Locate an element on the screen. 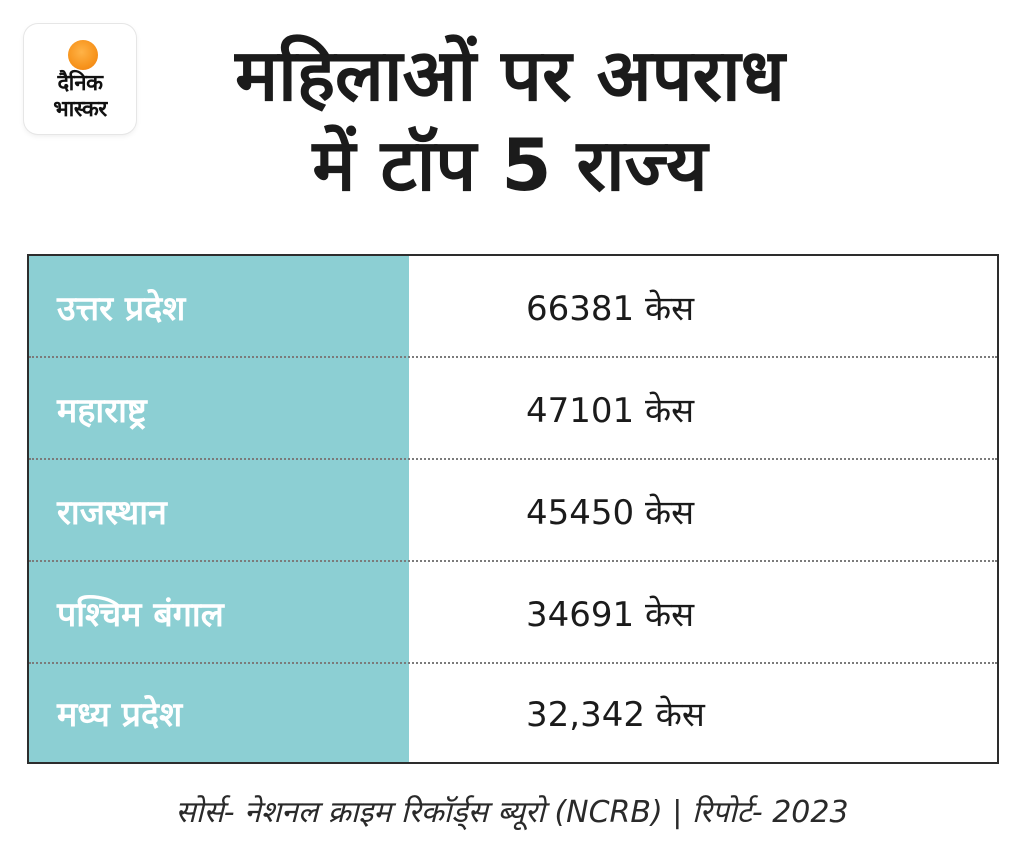  table-row: मध्य प्रदेश 32,342 केस is located at coordinates (513, 713).